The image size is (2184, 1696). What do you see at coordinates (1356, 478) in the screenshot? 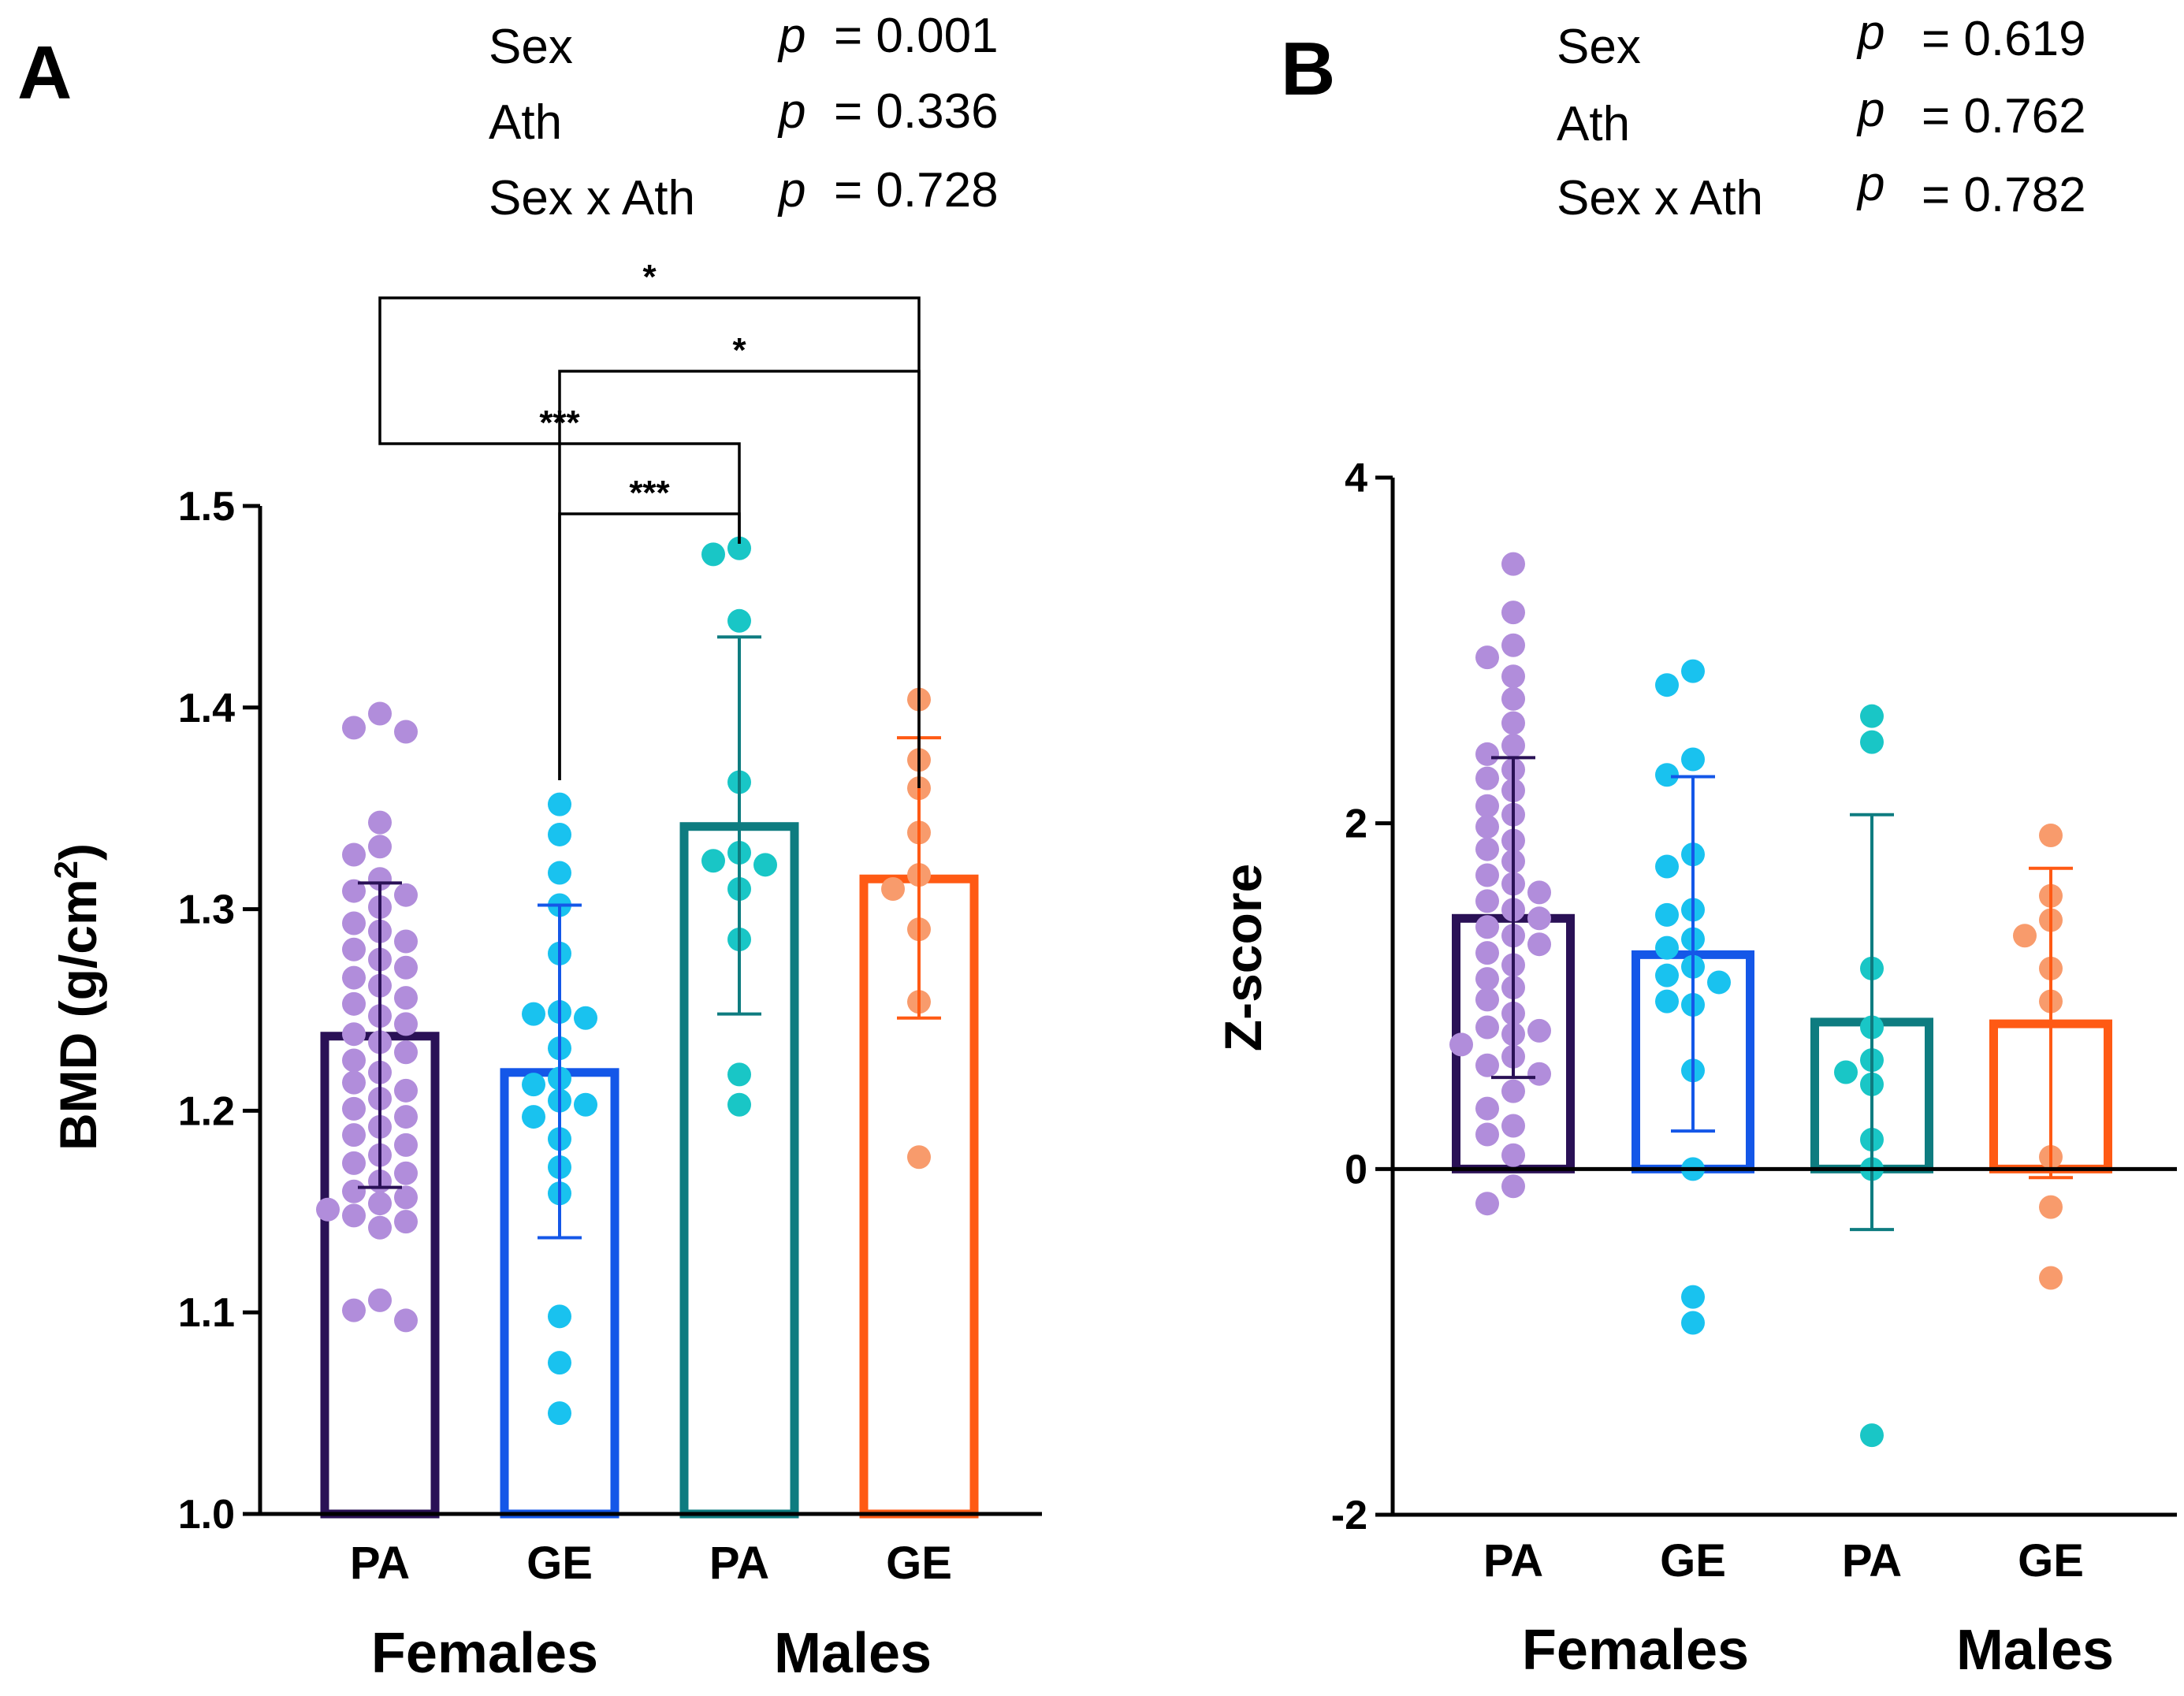
I see `y-tick-label: 4` at bounding box center [1356, 478].